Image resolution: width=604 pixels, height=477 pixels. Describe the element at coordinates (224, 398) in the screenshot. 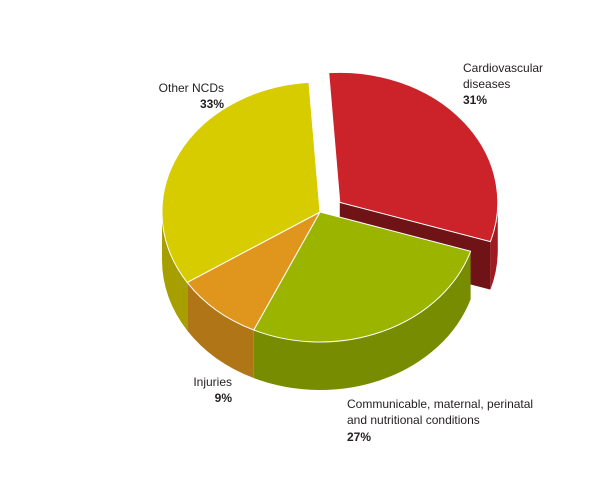

I see `slice-value-injuries: 9%` at that location.